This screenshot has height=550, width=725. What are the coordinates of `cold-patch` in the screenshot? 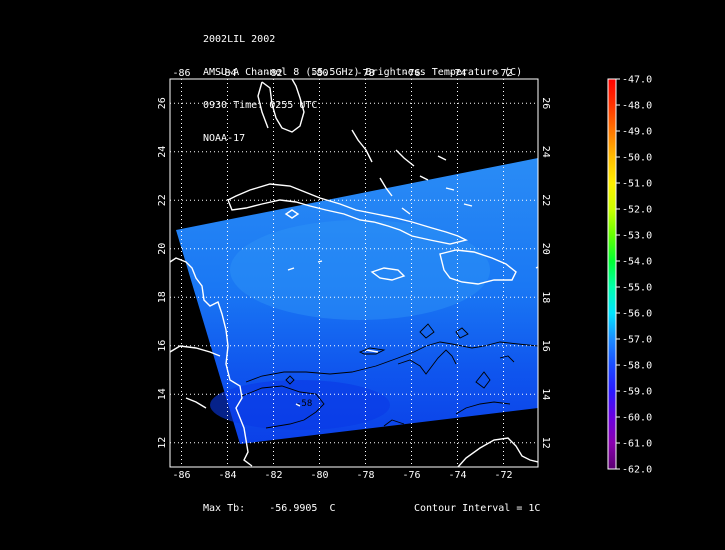 It's located at (300, 405).